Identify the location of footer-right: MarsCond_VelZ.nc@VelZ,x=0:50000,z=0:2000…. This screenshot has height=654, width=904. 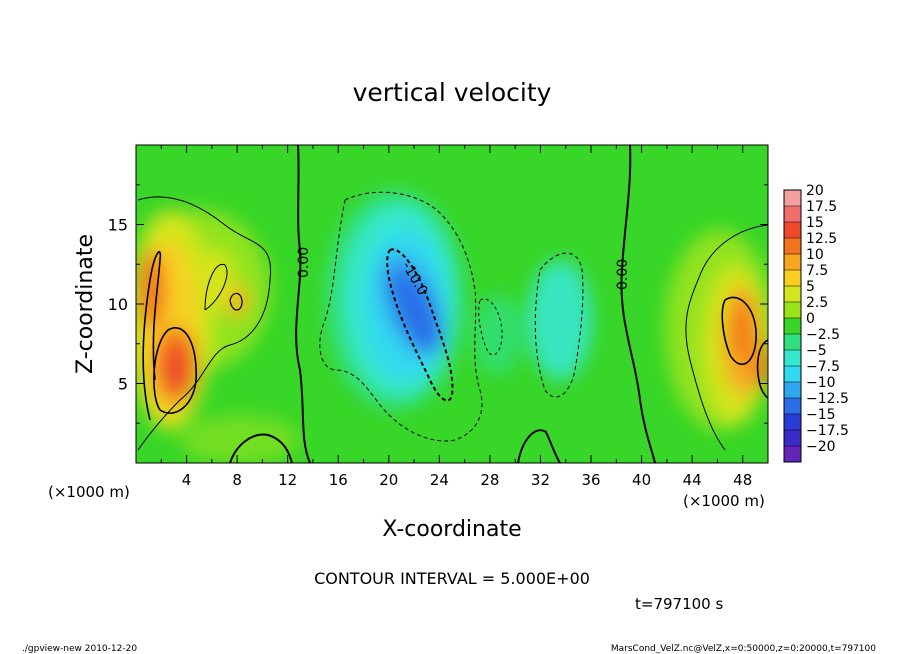
(743, 649).